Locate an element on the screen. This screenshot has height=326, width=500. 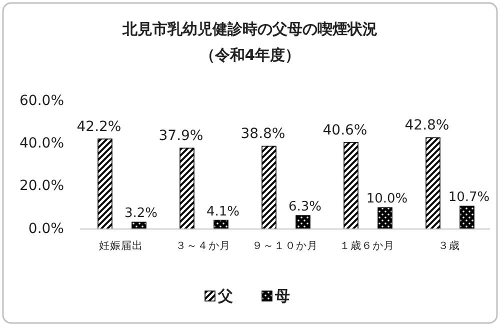
y-tick-label: 60.0% is located at coordinates (42, 100).